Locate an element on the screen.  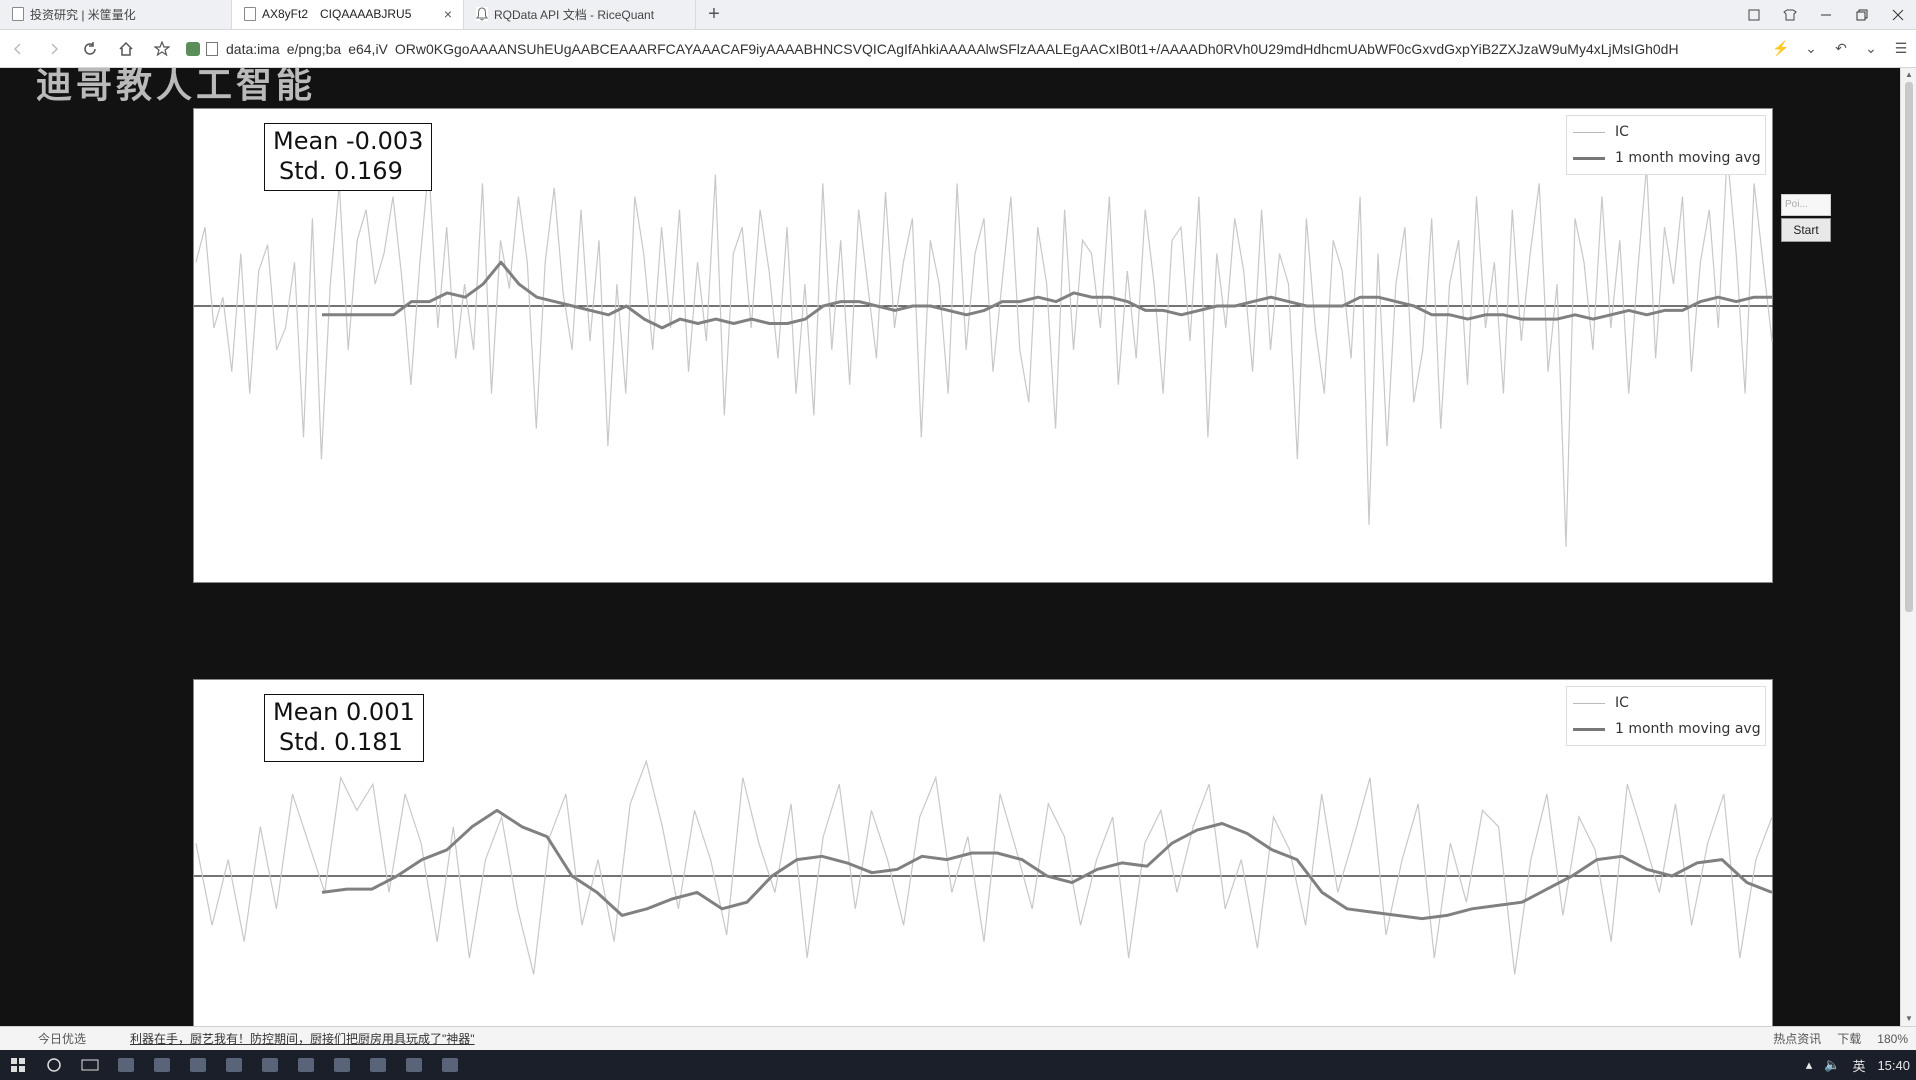
taskbar: ▴ 🔈 英 15:40 is located at coordinates (958, 1065).